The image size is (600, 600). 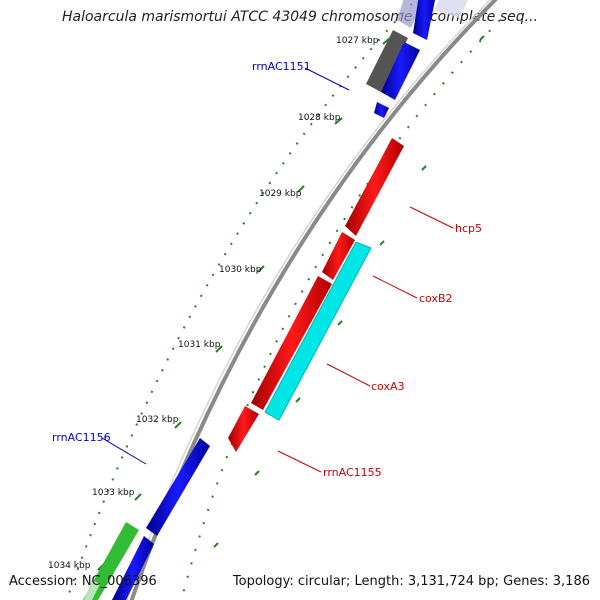 What do you see at coordinates (327, 79) in the screenshot?
I see `leader-rrnAC1151` at bounding box center [327, 79].